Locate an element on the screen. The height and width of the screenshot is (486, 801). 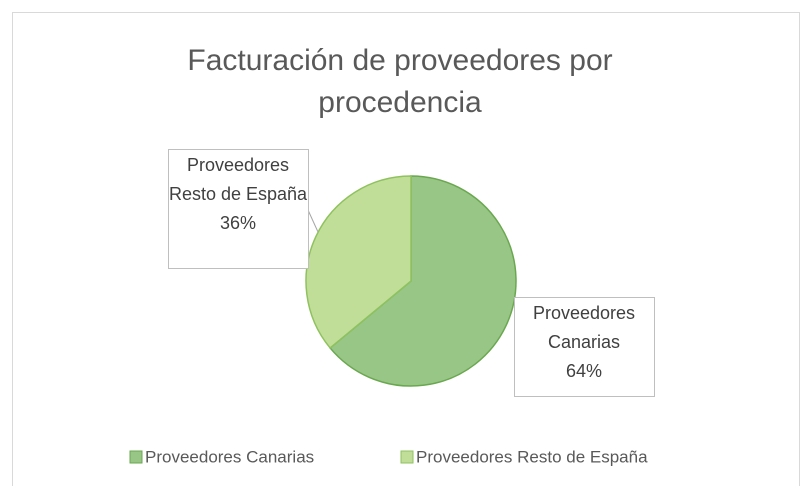
data-label-text: Proveedores Resto de España 36% is located at coordinates (238, 194).